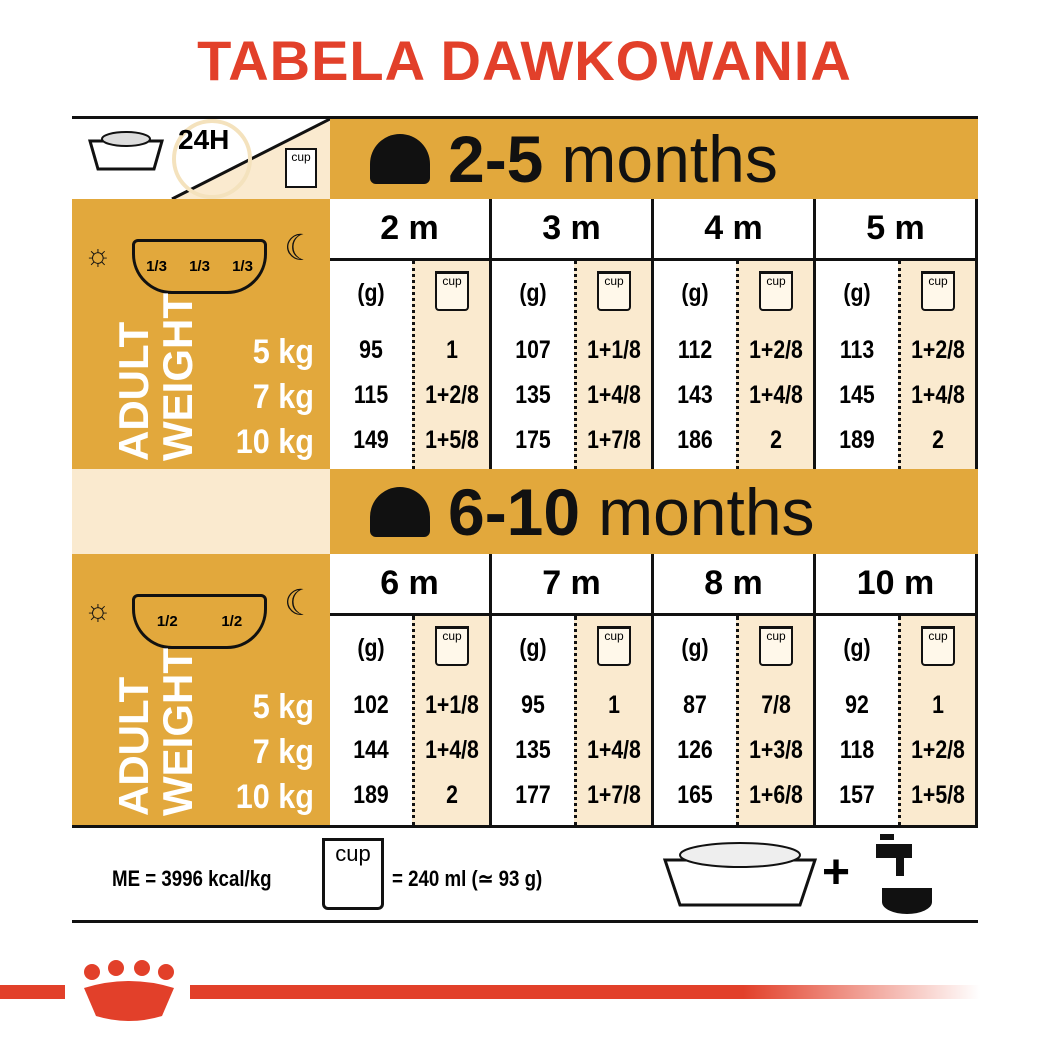 Image resolution: width=1049 pixels, height=1049 pixels. Describe the element at coordinates (533, 395) in the screenshot. I see `grams-value: 135` at that location.